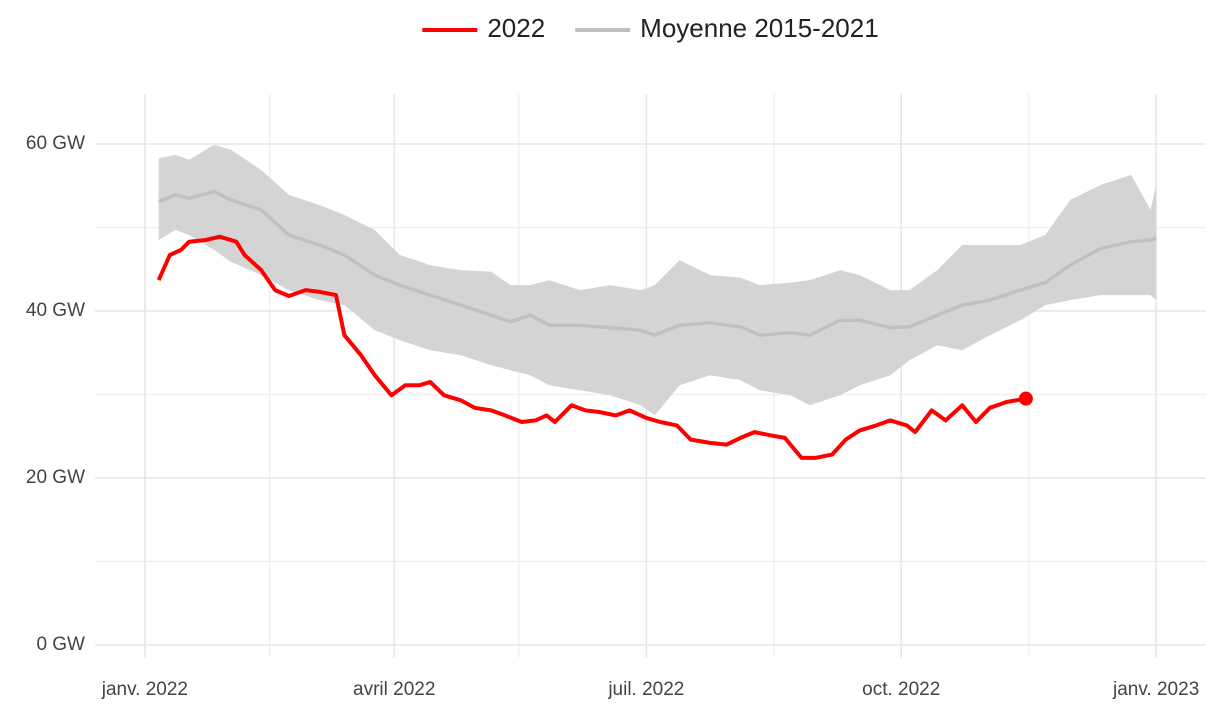 The image size is (1221, 704). Describe the element at coordinates (759, 28) in the screenshot. I see `legend-label: Moyenne 2015-2021` at that location.